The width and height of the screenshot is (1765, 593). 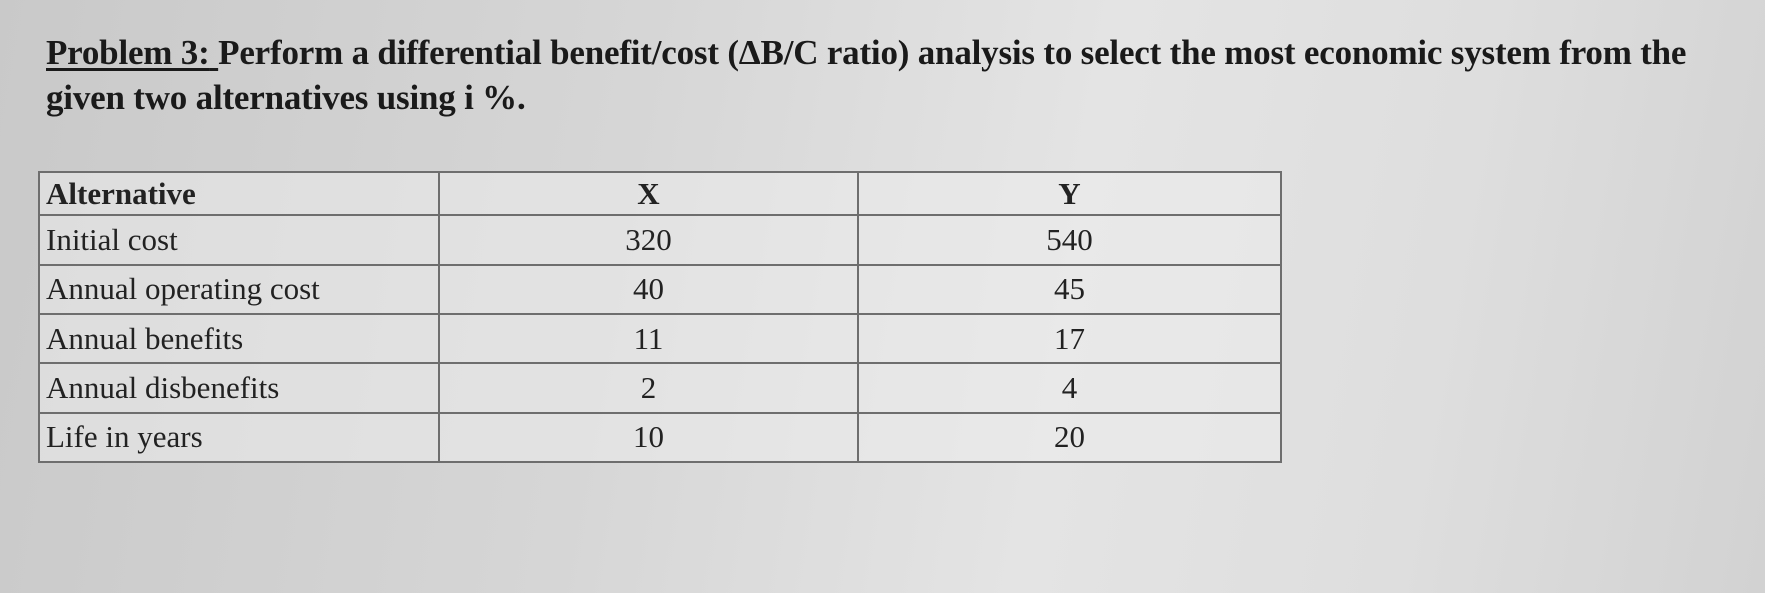 I want to click on cell-y: 45, so click(x=1069, y=289).